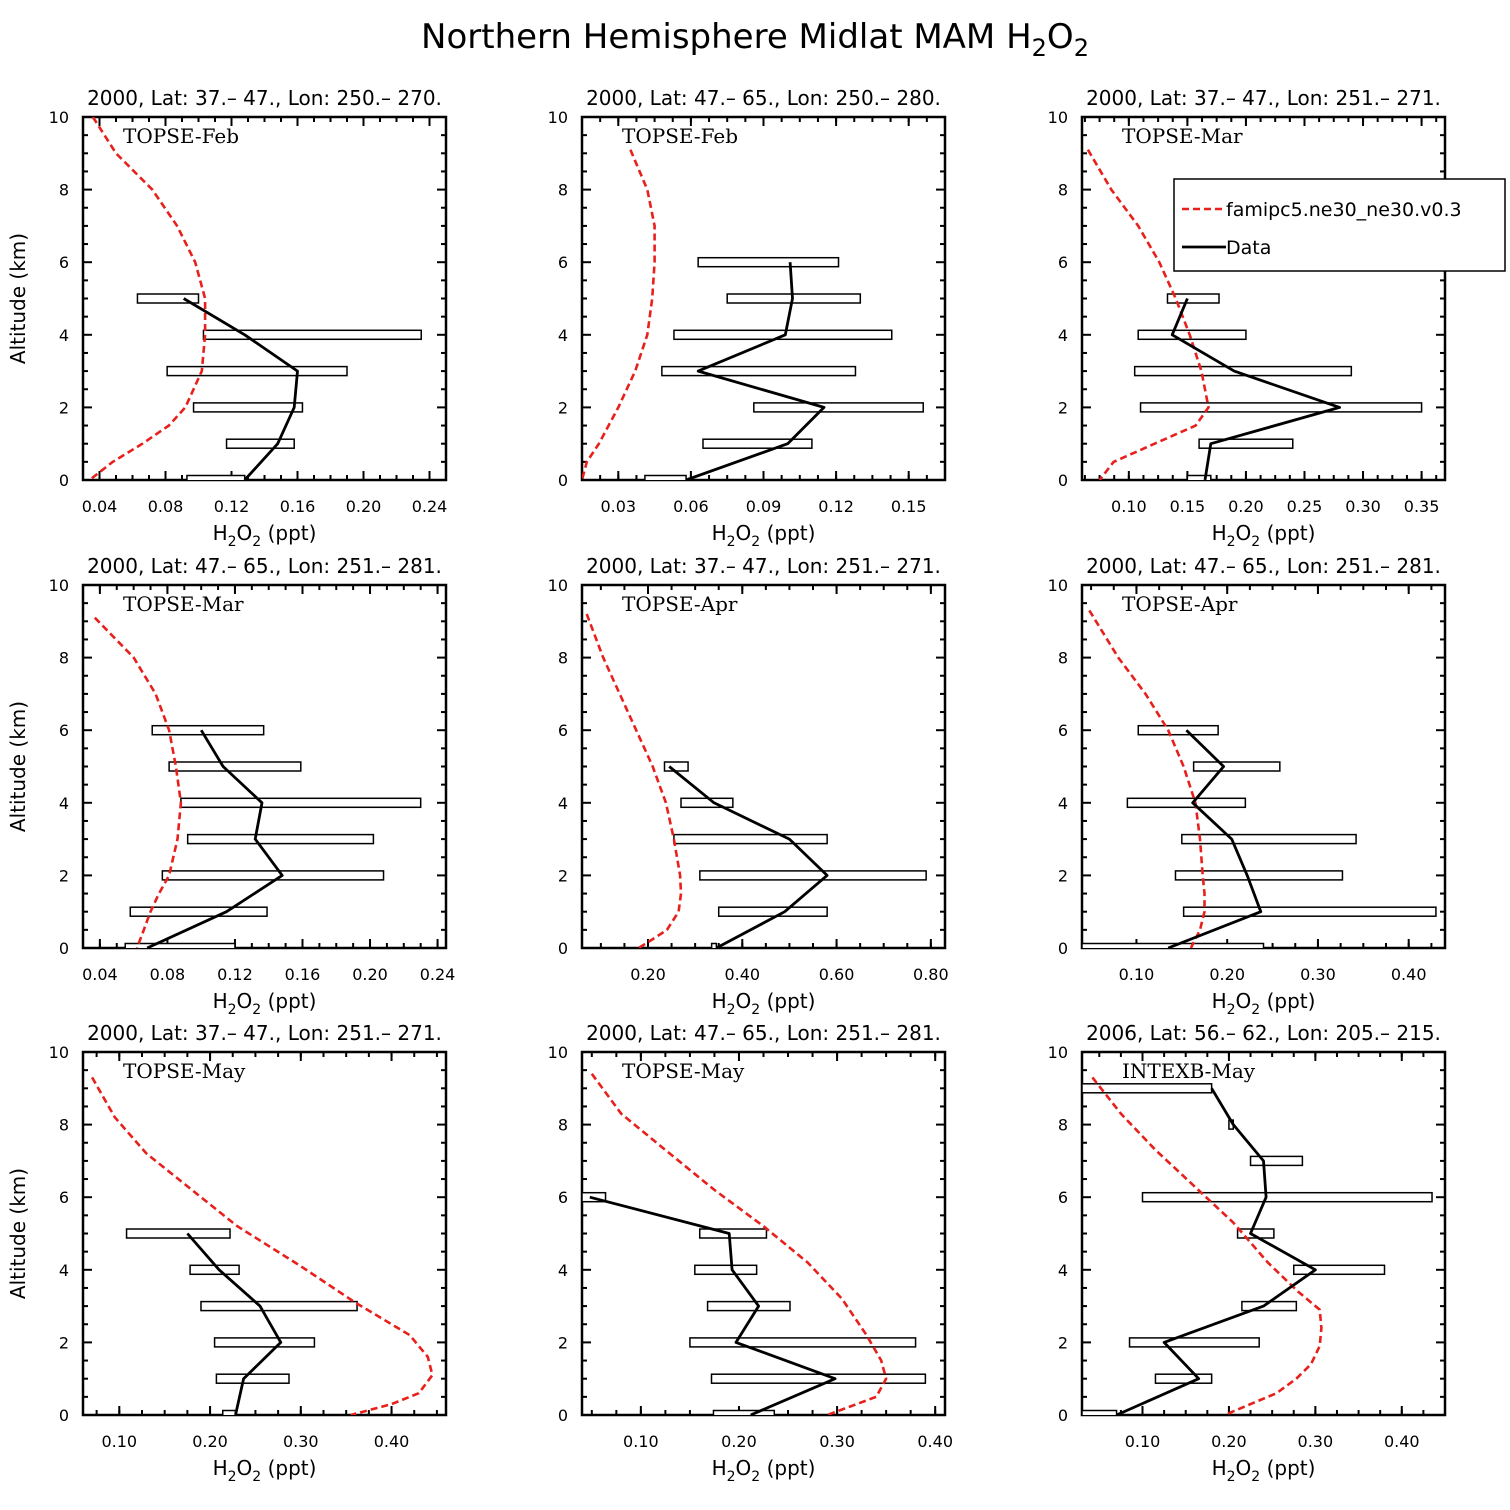  I want to click on x-tick-label: 0.16, so click(303, 974).